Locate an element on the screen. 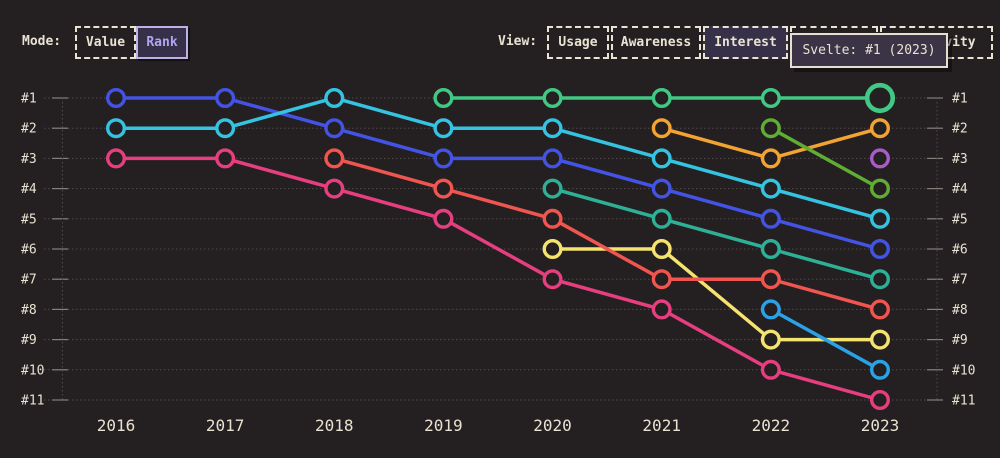  rank-label-left: #10 is located at coordinates (32, 370).